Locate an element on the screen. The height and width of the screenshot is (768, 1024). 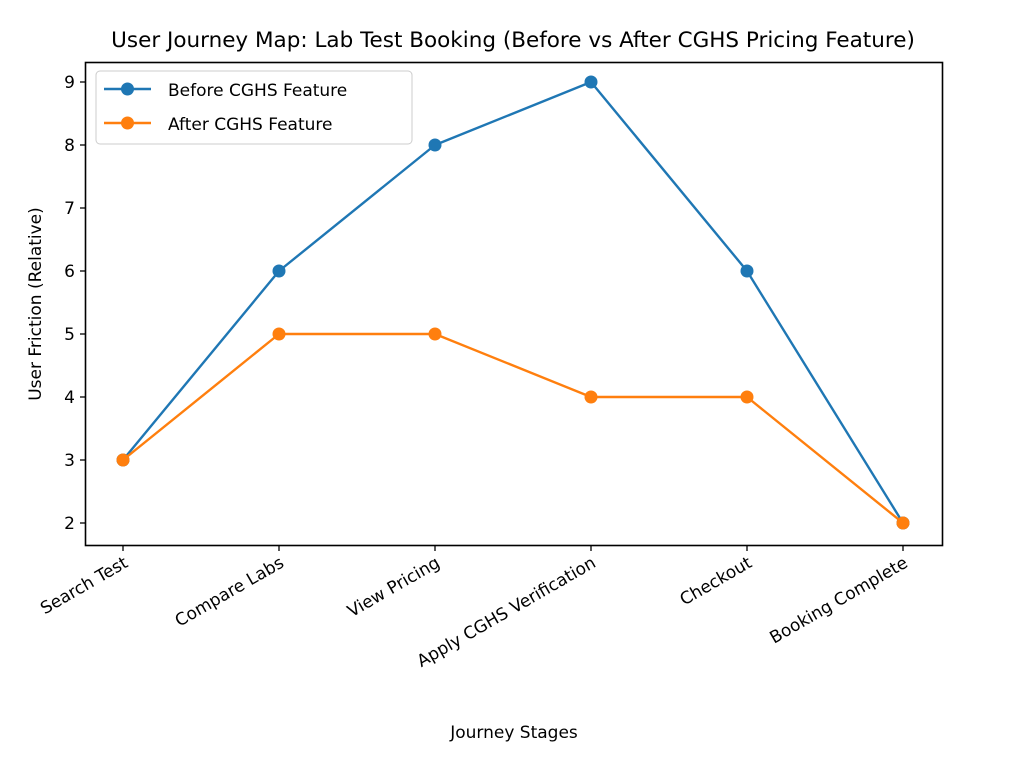
x-axis-label: Journey Stages is located at coordinates (513, 733).